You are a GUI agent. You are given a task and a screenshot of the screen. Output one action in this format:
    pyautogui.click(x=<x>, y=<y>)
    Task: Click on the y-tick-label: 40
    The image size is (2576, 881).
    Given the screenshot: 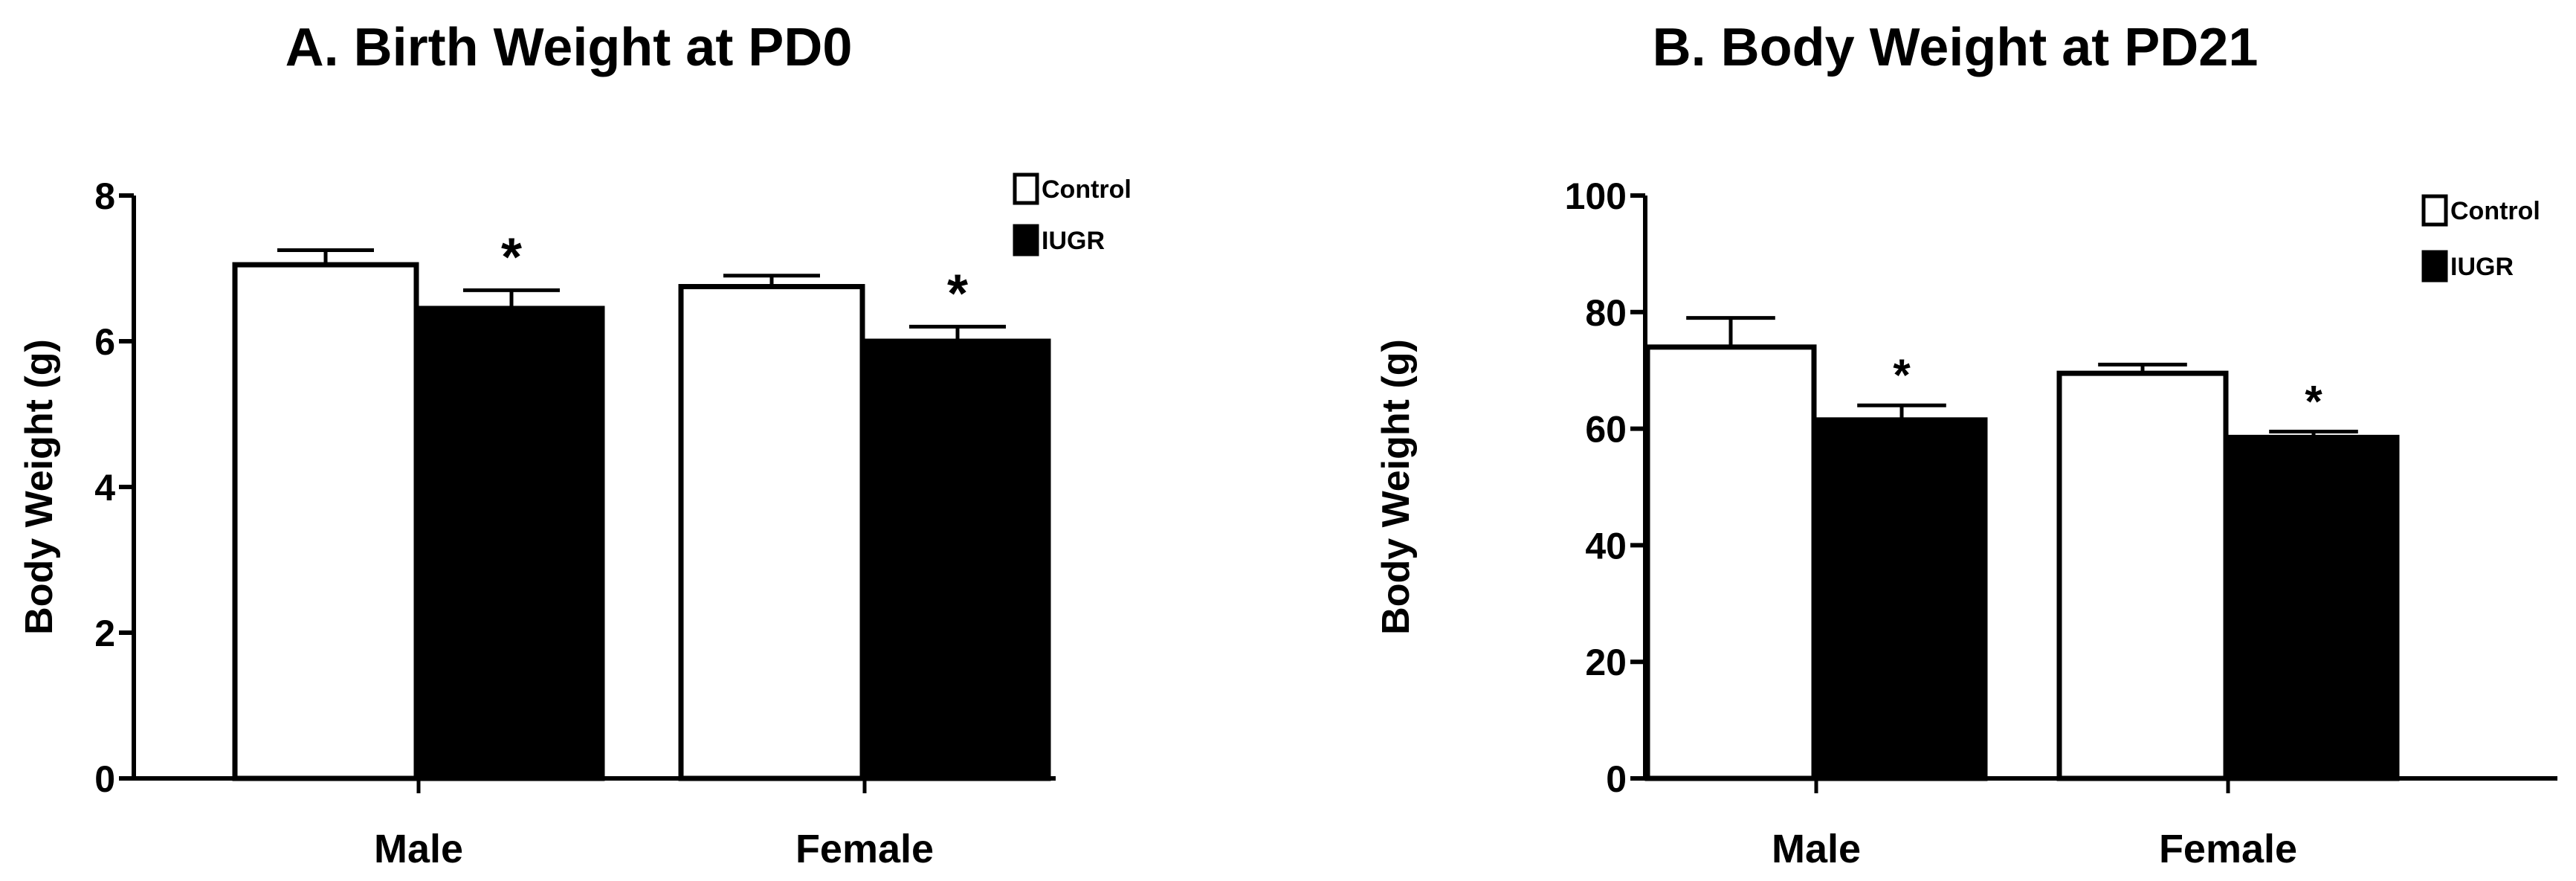 What is the action you would take?
    pyautogui.click(x=1606, y=546)
    